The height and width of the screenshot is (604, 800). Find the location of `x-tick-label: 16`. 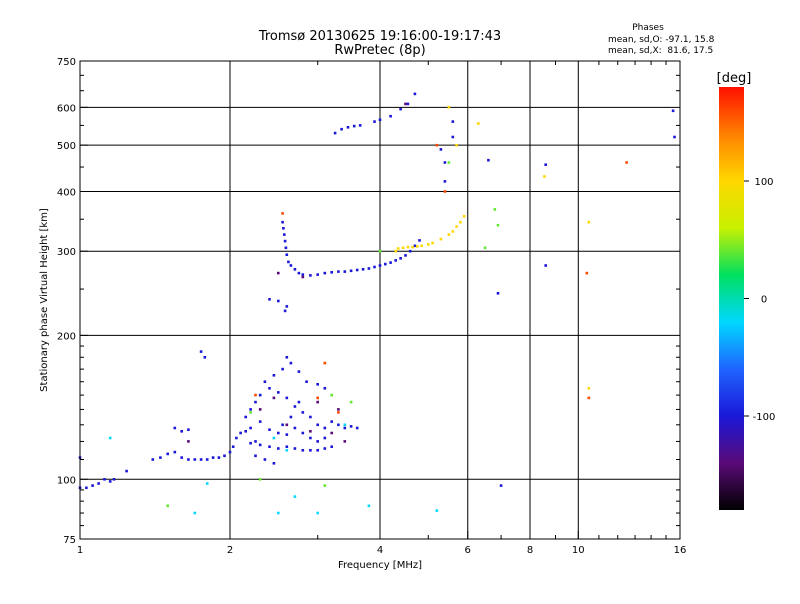

x-tick-label: 16 is located at coordinates (680, 550).